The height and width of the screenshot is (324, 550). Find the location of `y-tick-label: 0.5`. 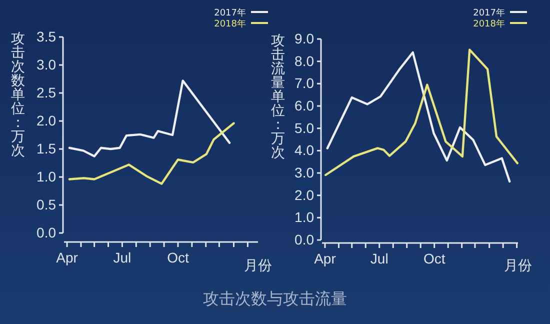

y-tick-label: 0.5 is located at coordinates (46, 204).